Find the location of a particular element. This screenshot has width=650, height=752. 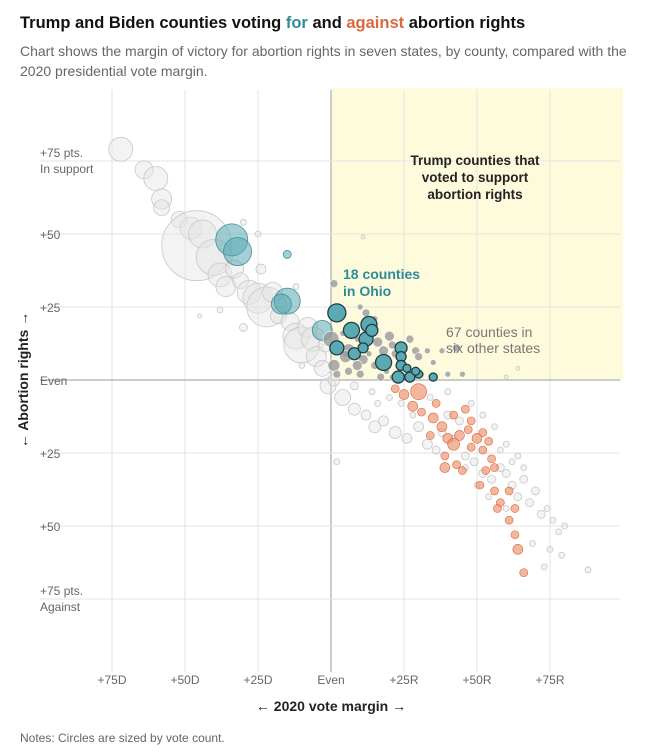

annotation-line: voted to support is located at coordinates (475, 177).